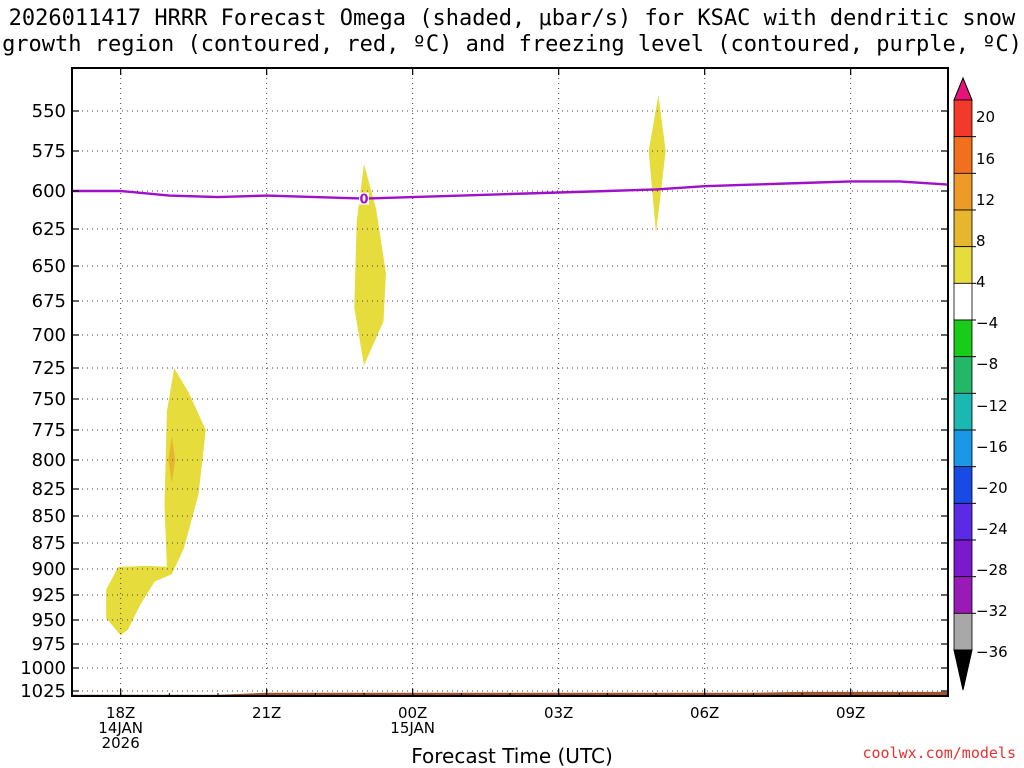 The height and width of the screenshot is (768, 1024). What do you see at coordinates (49, 516) in the screenshot?
I see `y-tick-label-850: 850` at bounding box center [49, 516].